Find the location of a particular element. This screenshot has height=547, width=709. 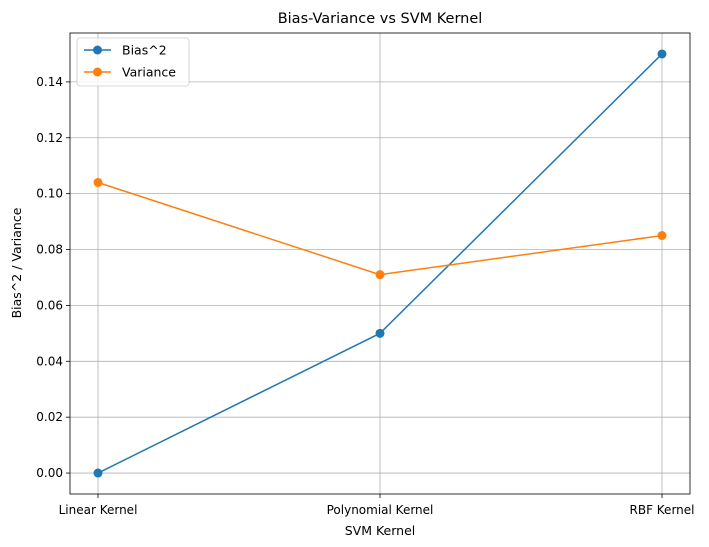

y-tick-label: 0.08 is located at coordinates (49, 250).